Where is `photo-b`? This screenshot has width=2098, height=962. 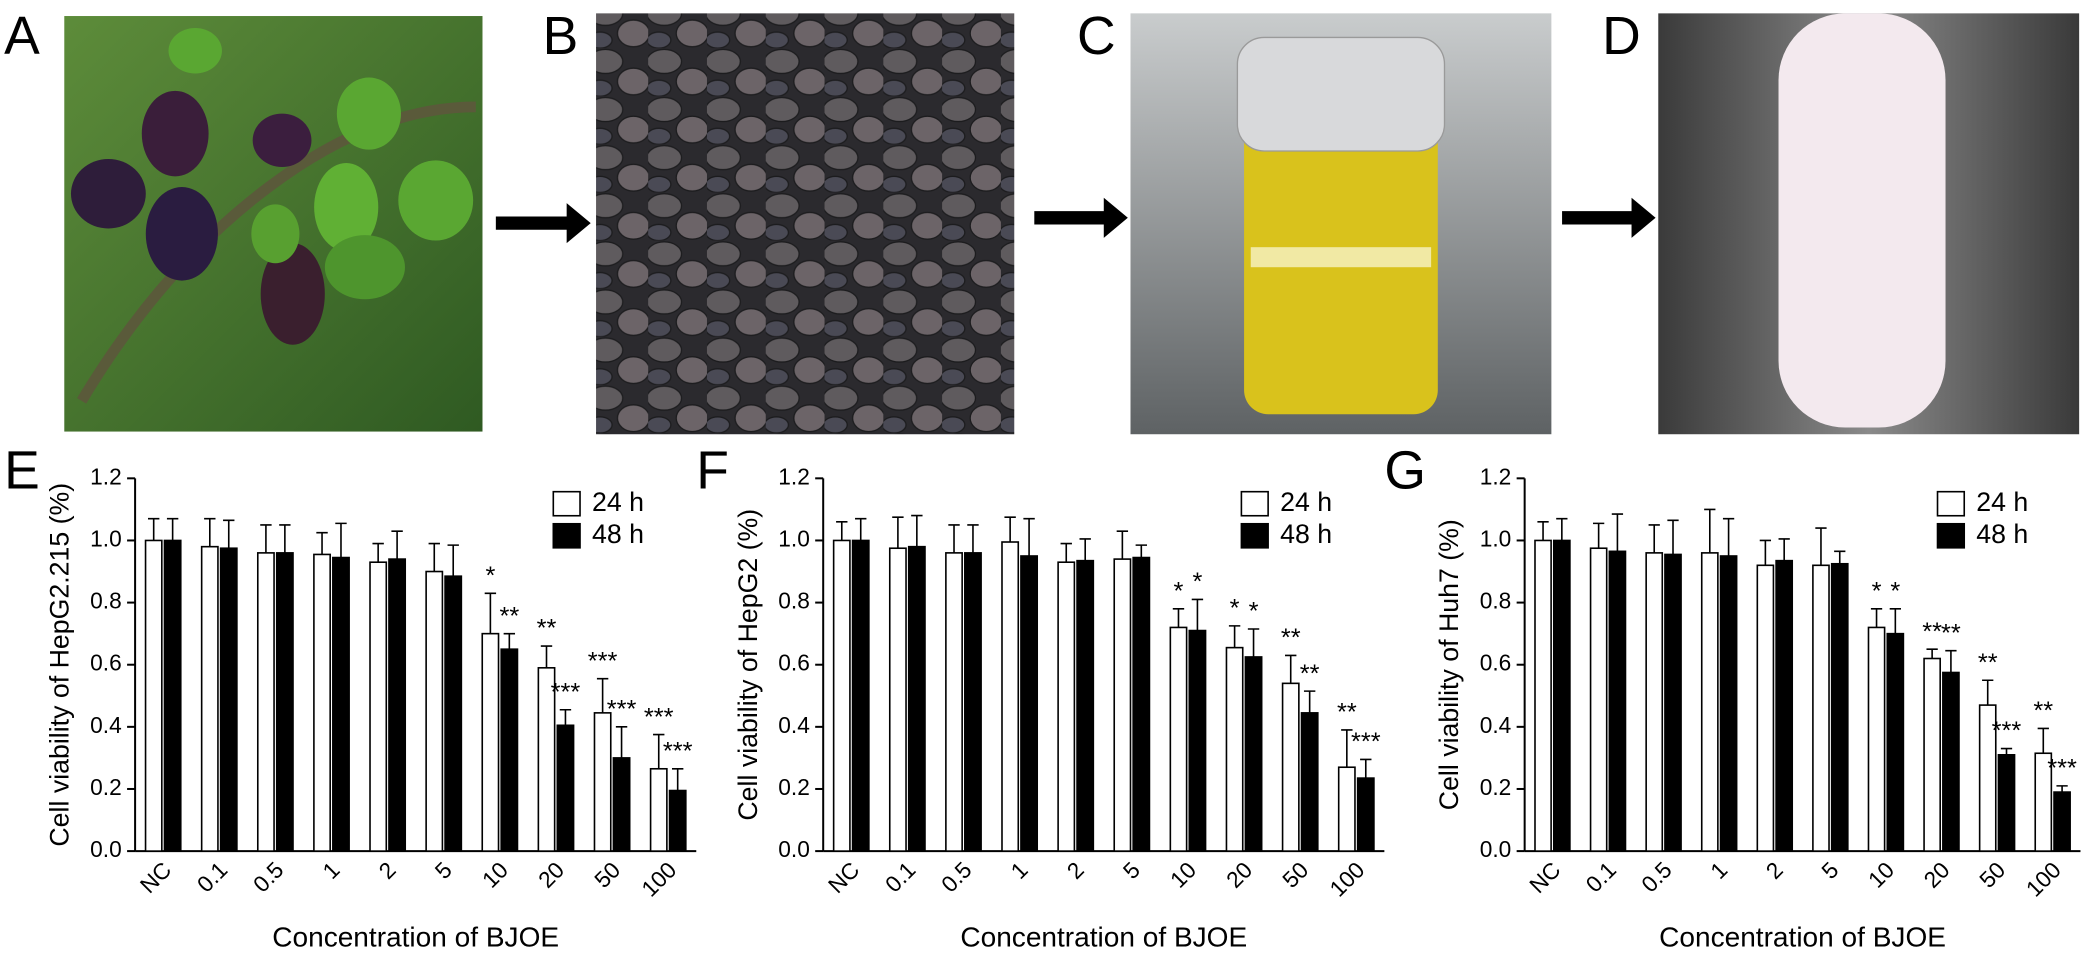 photo-b is located at coordinates (805, 224).